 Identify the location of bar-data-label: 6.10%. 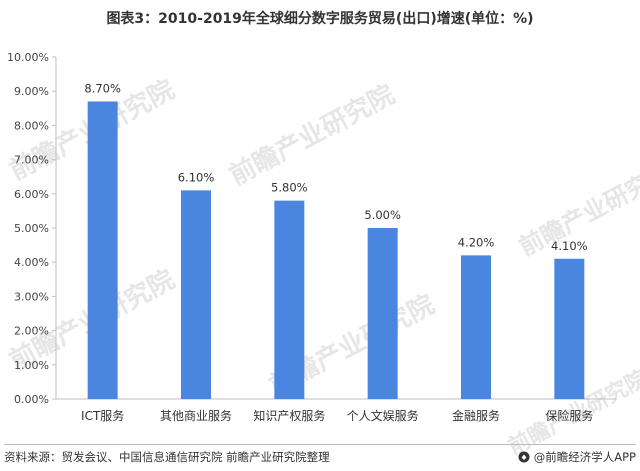
(196, 177).